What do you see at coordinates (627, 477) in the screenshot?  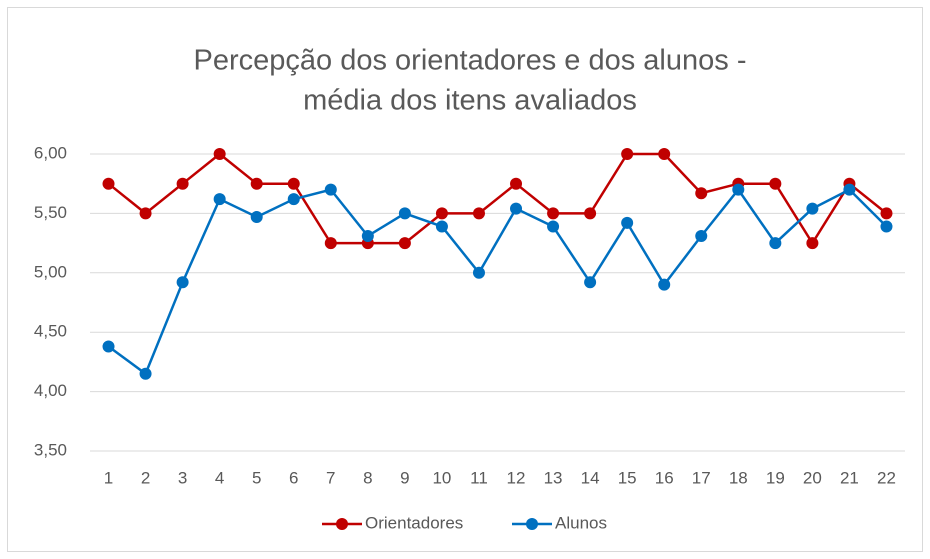 I see `x-tick-label: 15` at bounding box center [627, 477].